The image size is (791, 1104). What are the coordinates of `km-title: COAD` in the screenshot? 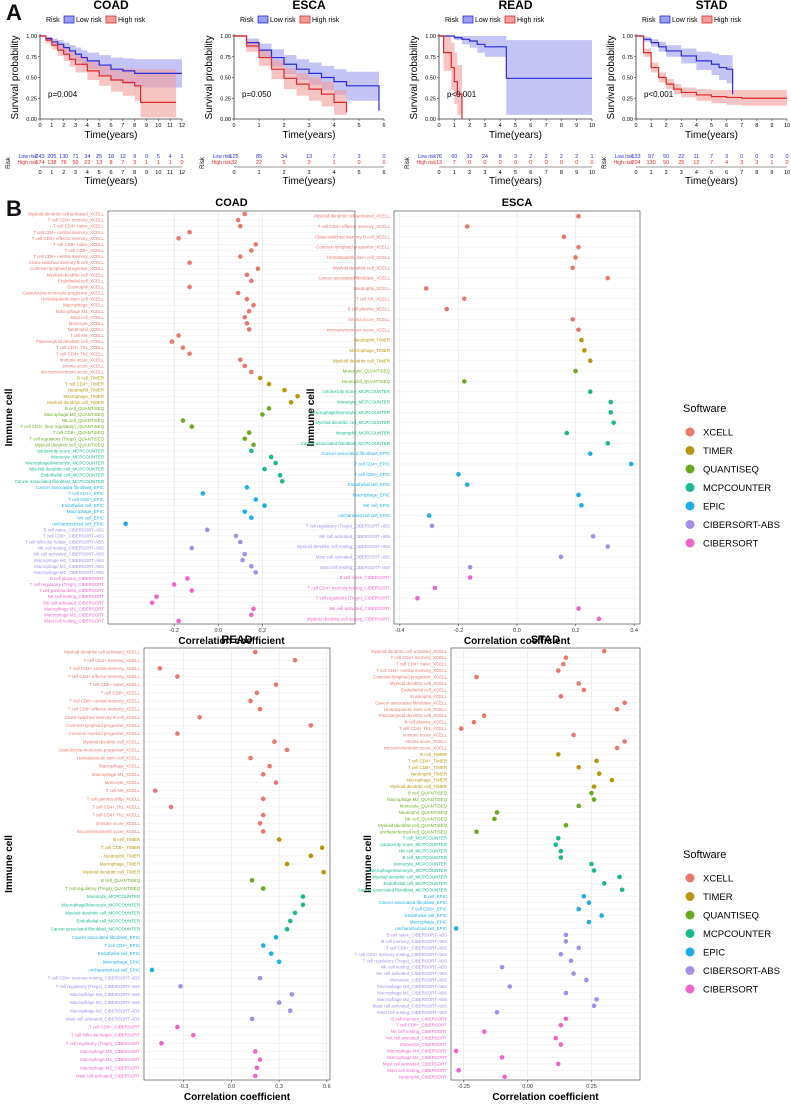 It's located at (111, 6).